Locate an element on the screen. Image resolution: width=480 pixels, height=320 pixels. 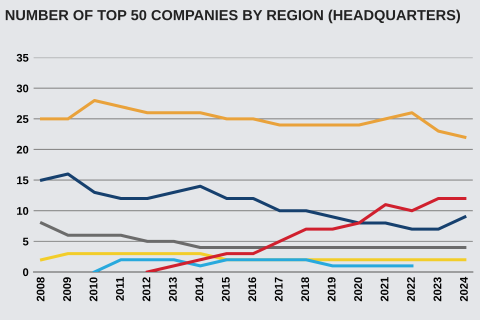
y-tick-label: 20 is located at coordinates (22, 150).